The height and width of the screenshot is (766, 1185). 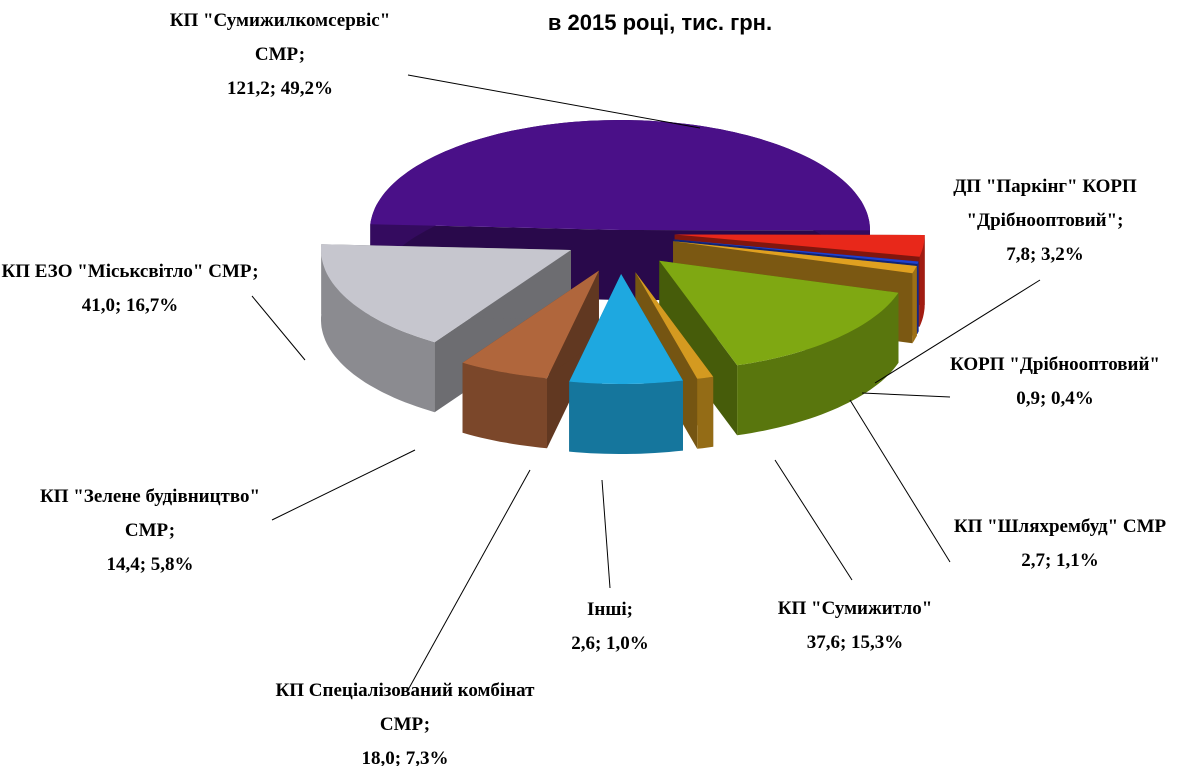 What do you see at coordinates (405, 707) in the screenshot?
I see `slice-label: КП Спеціалізований комбінат СМР;` at bounding box center [405, 707].